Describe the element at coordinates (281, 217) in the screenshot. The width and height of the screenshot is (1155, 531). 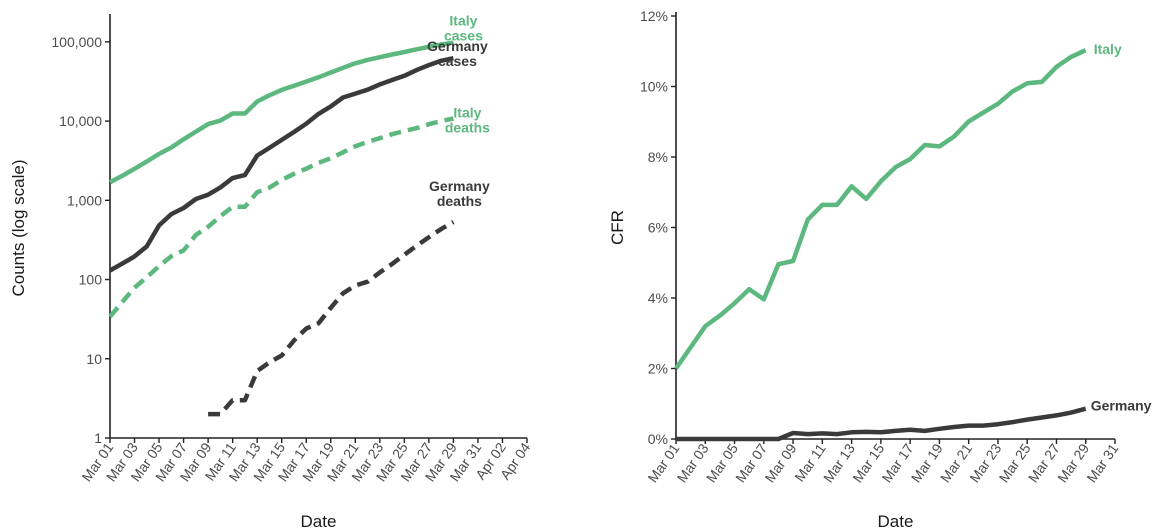
I see `series-line-italy-deaths` at that location.